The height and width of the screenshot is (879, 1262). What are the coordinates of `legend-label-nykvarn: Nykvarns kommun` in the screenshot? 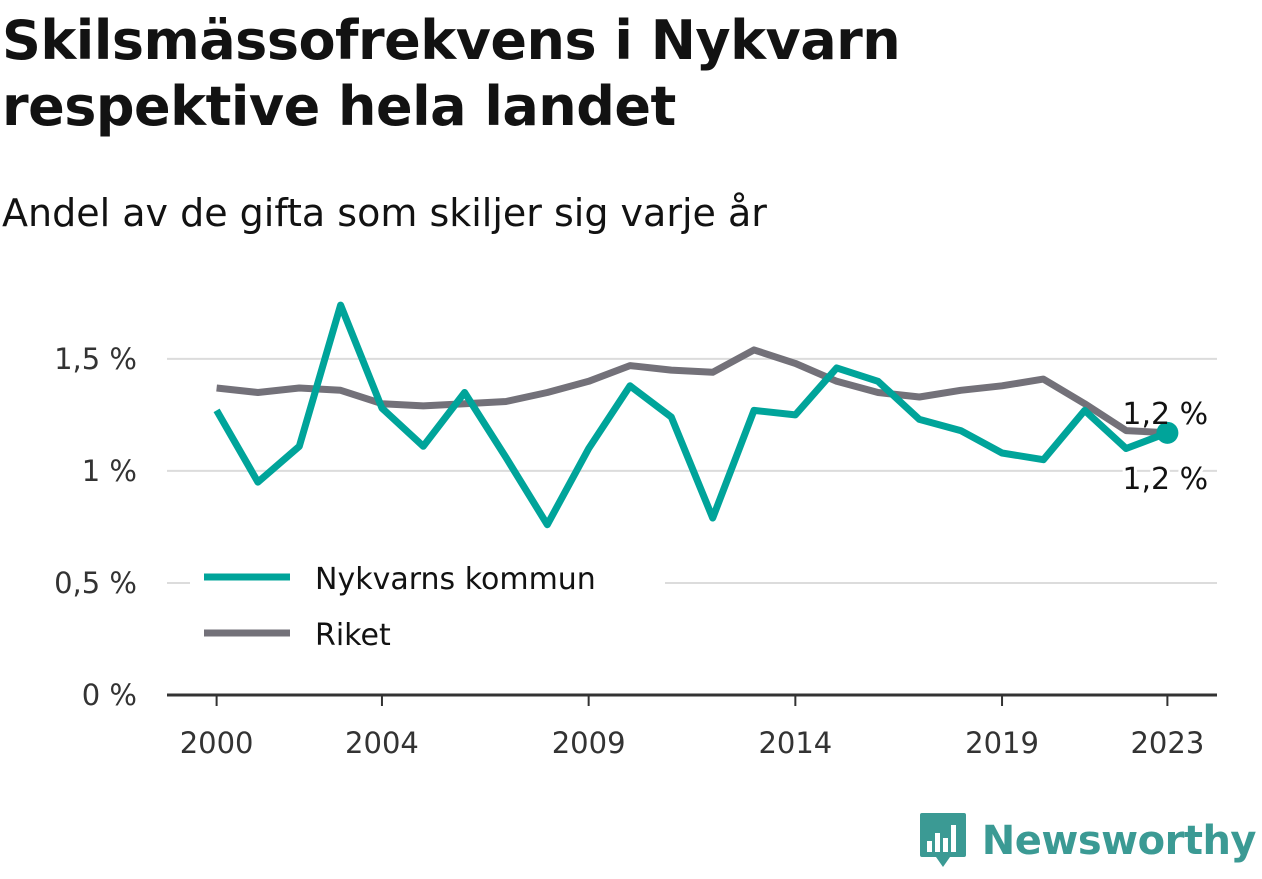 It's located at (455, 579).